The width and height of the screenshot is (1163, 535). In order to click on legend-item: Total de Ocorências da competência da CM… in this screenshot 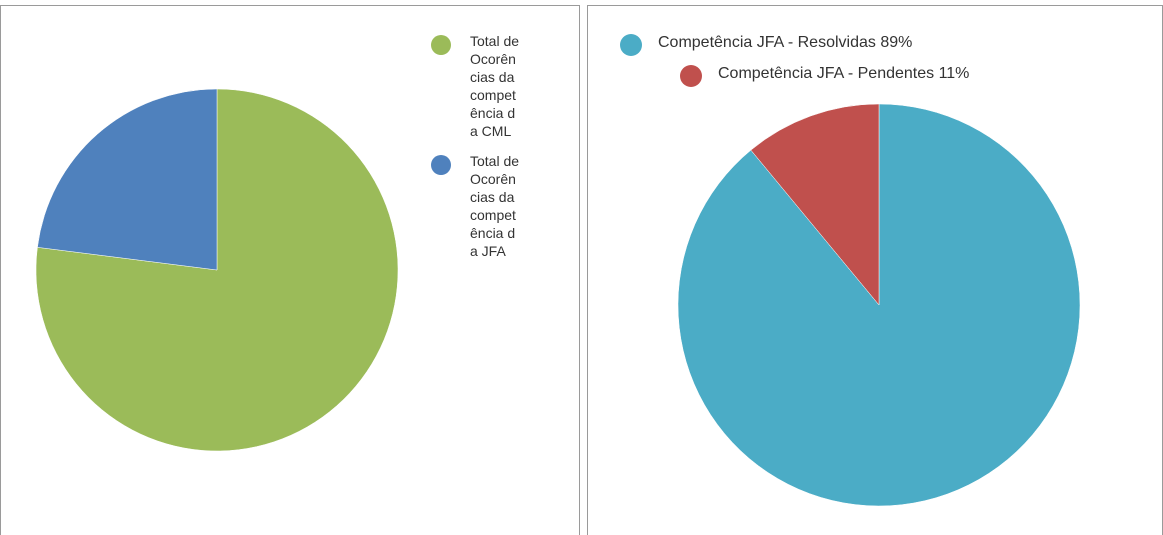, I will do `click(495, 86)`.